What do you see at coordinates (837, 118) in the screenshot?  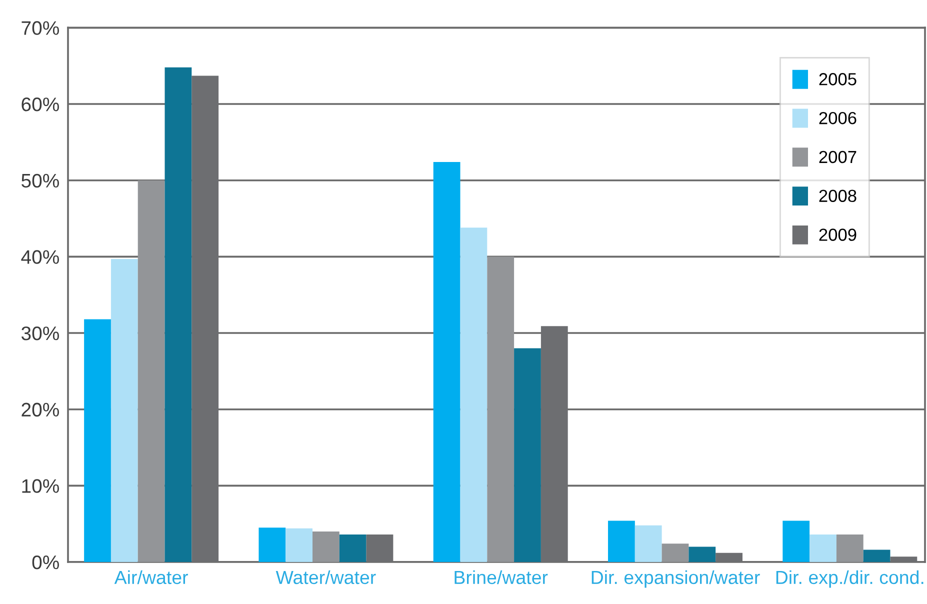 I see `legend-label: 2006` at bounding box center [837, 118].